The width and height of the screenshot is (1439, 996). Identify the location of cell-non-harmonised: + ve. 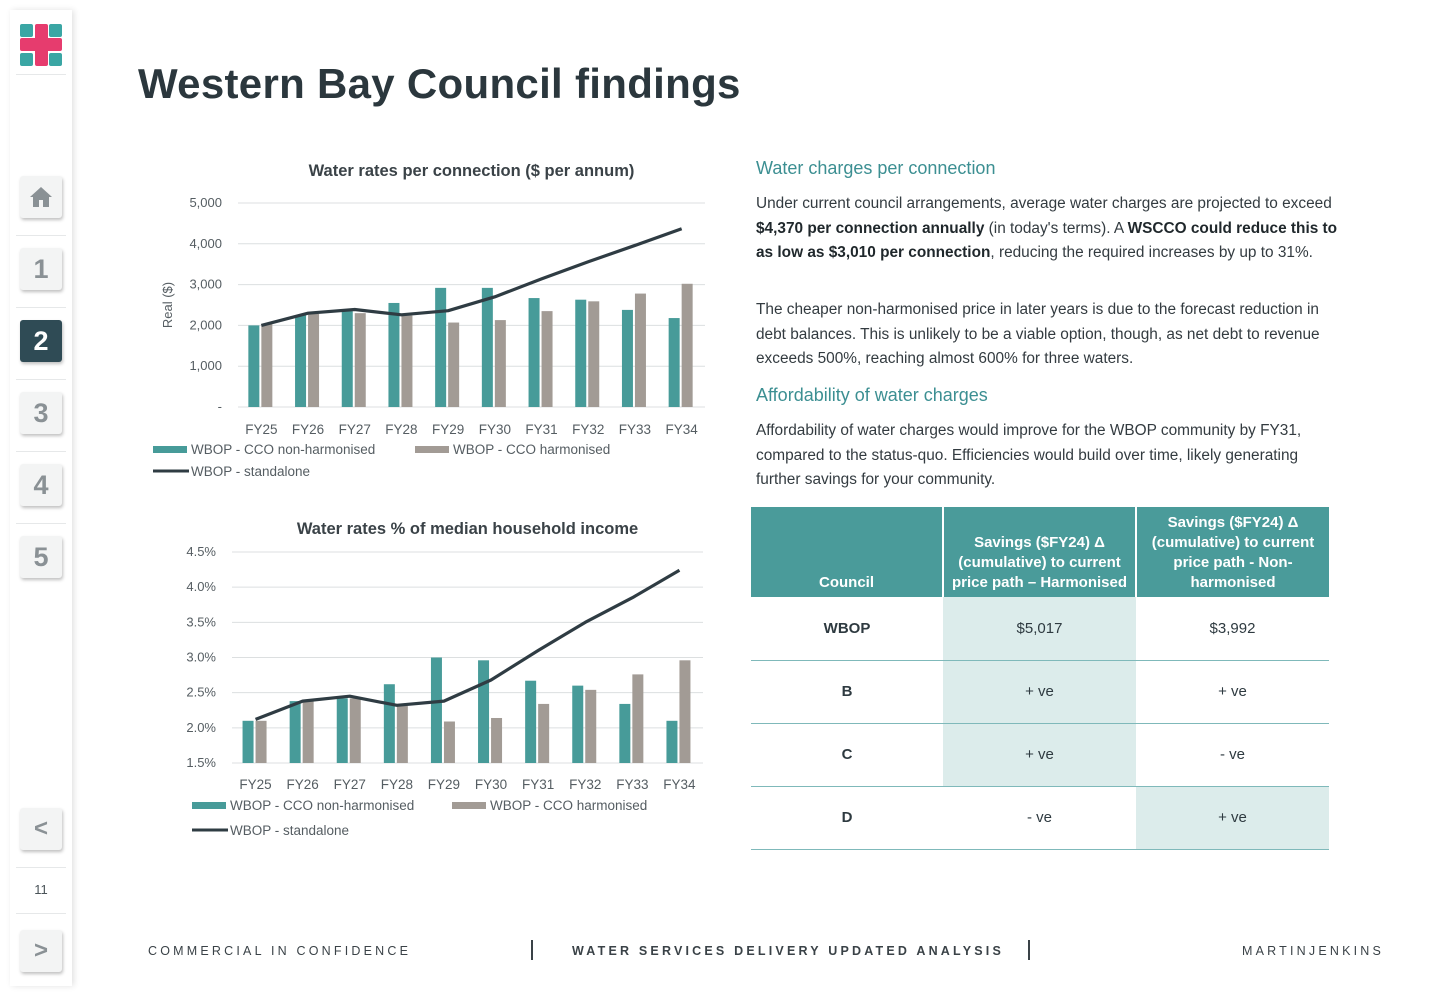
(1232, 692).